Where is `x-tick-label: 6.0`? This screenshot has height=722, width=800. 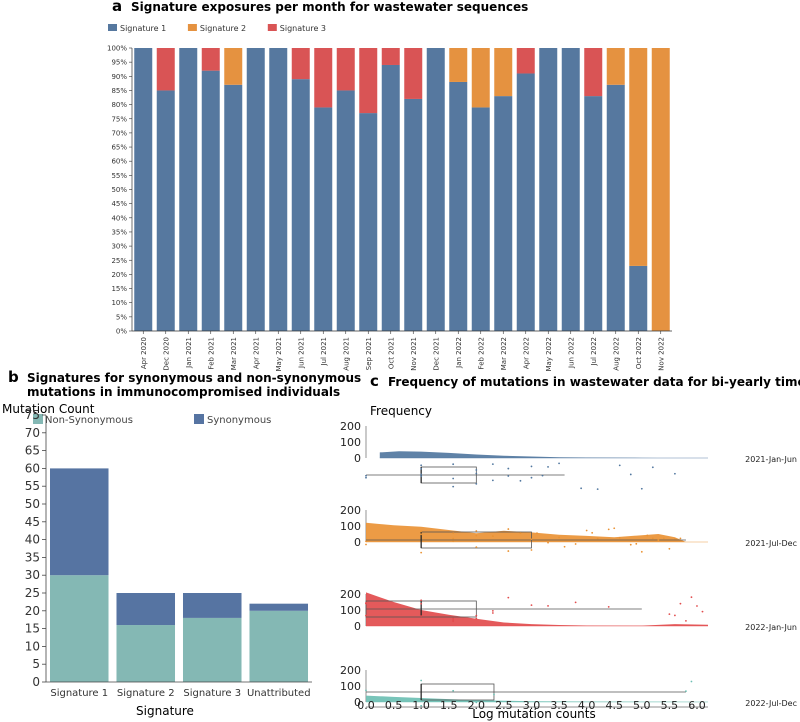
x-tick-label: 6.0 is located at coordinates (697, 705).